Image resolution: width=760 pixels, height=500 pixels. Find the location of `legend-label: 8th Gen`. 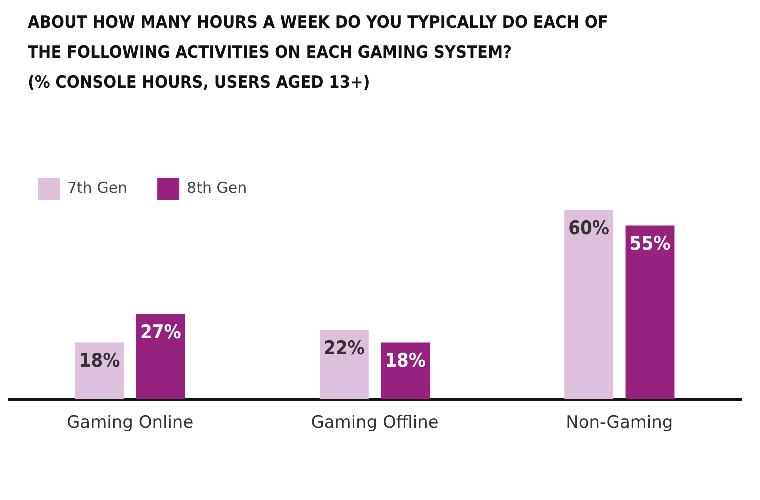

legend-label: 8th Gen is located at coordinates (217, 187).